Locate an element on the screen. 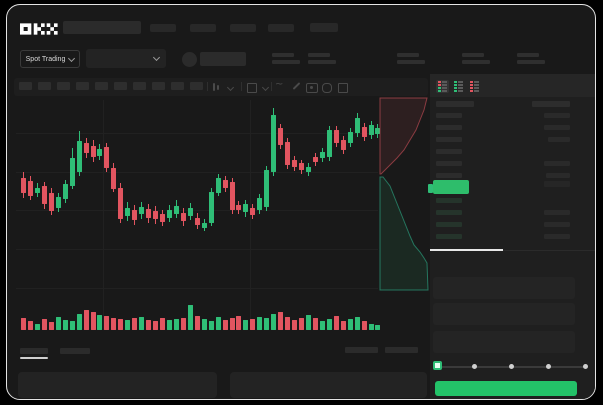  pair-selector-dropdown is located at coordinates (126, 58).